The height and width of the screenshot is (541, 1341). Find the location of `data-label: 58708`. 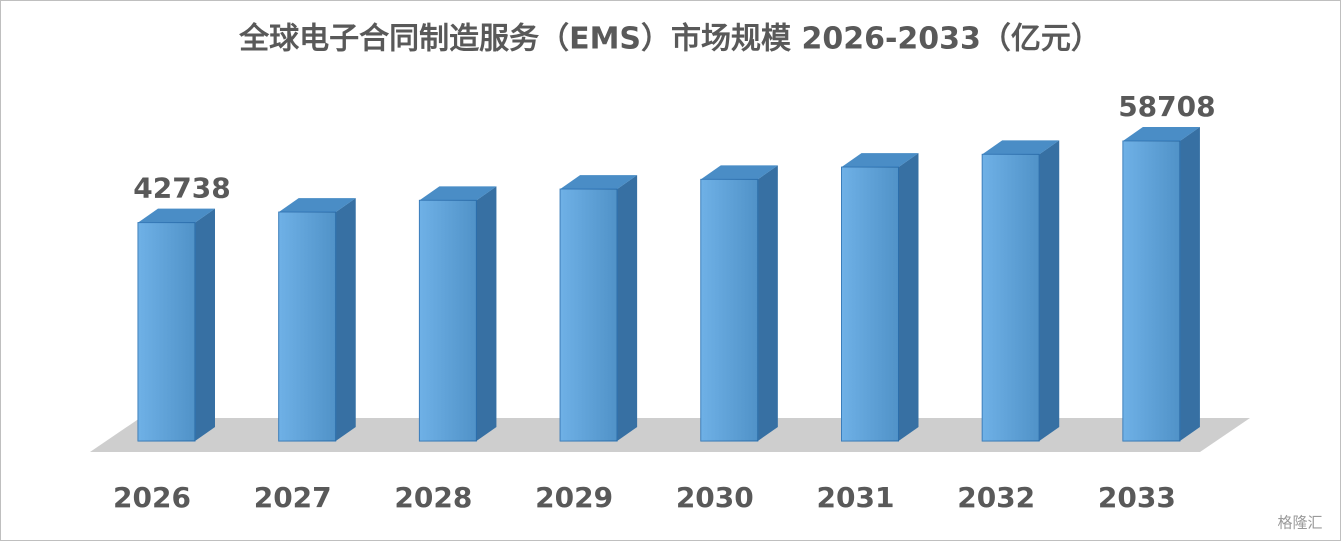

data-label: 58708 is located at coordinates (1166, 106).